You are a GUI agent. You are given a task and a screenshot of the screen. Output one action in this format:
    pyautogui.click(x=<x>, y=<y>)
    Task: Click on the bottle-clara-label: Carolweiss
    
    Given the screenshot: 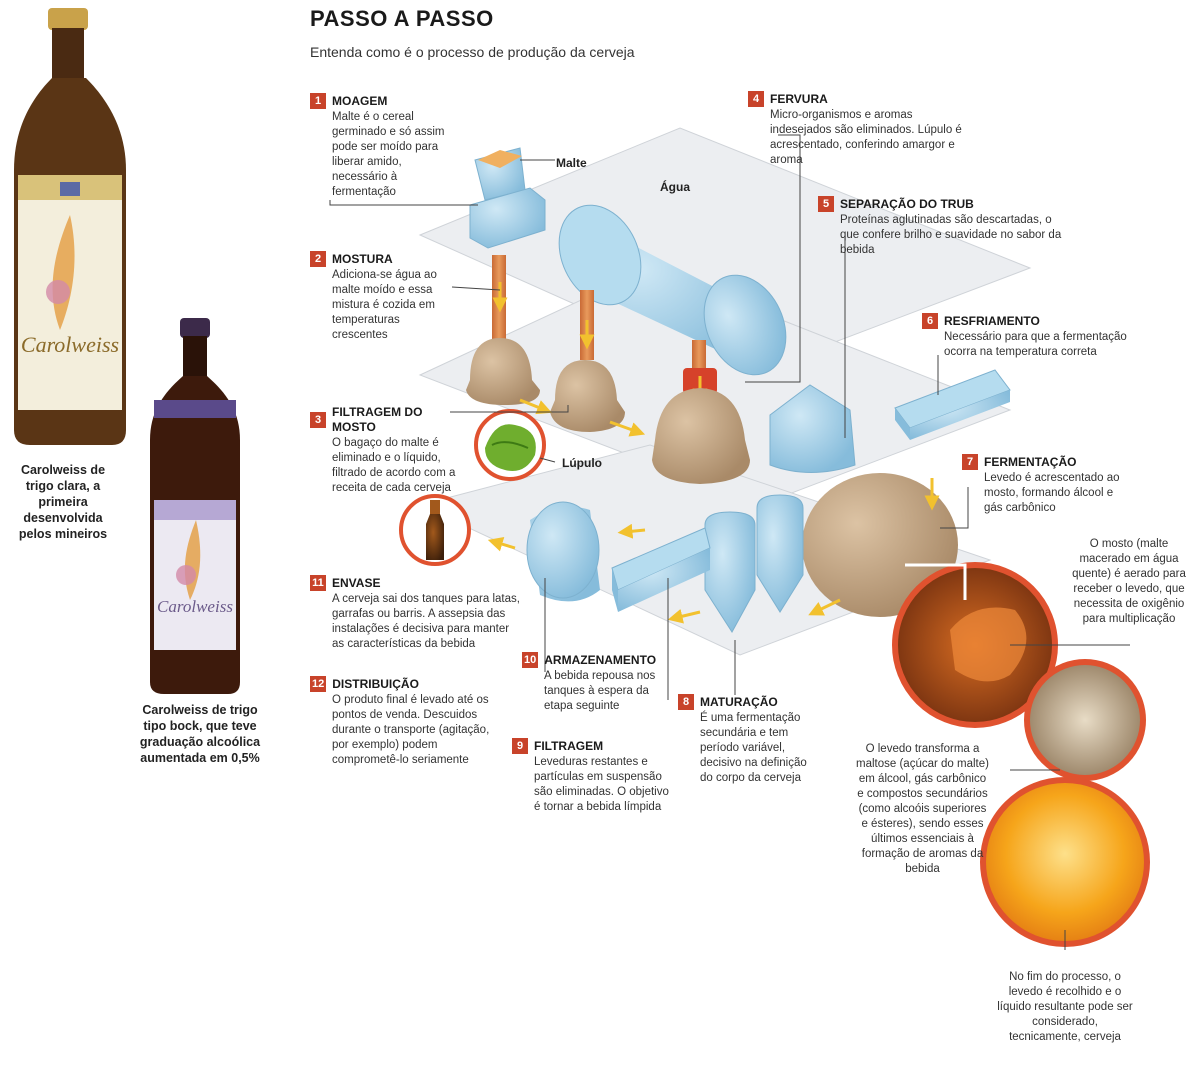 What is the action you would take?
    pyautogui.click(x=70, y=344)
    